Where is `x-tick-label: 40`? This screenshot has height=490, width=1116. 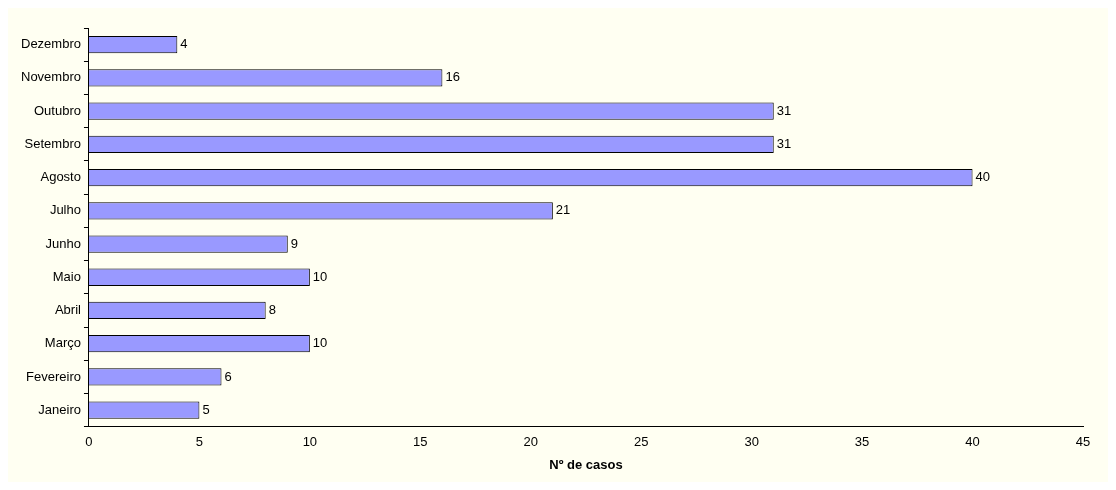 x-tick-label: 40 is located at coordinates (972, 442).